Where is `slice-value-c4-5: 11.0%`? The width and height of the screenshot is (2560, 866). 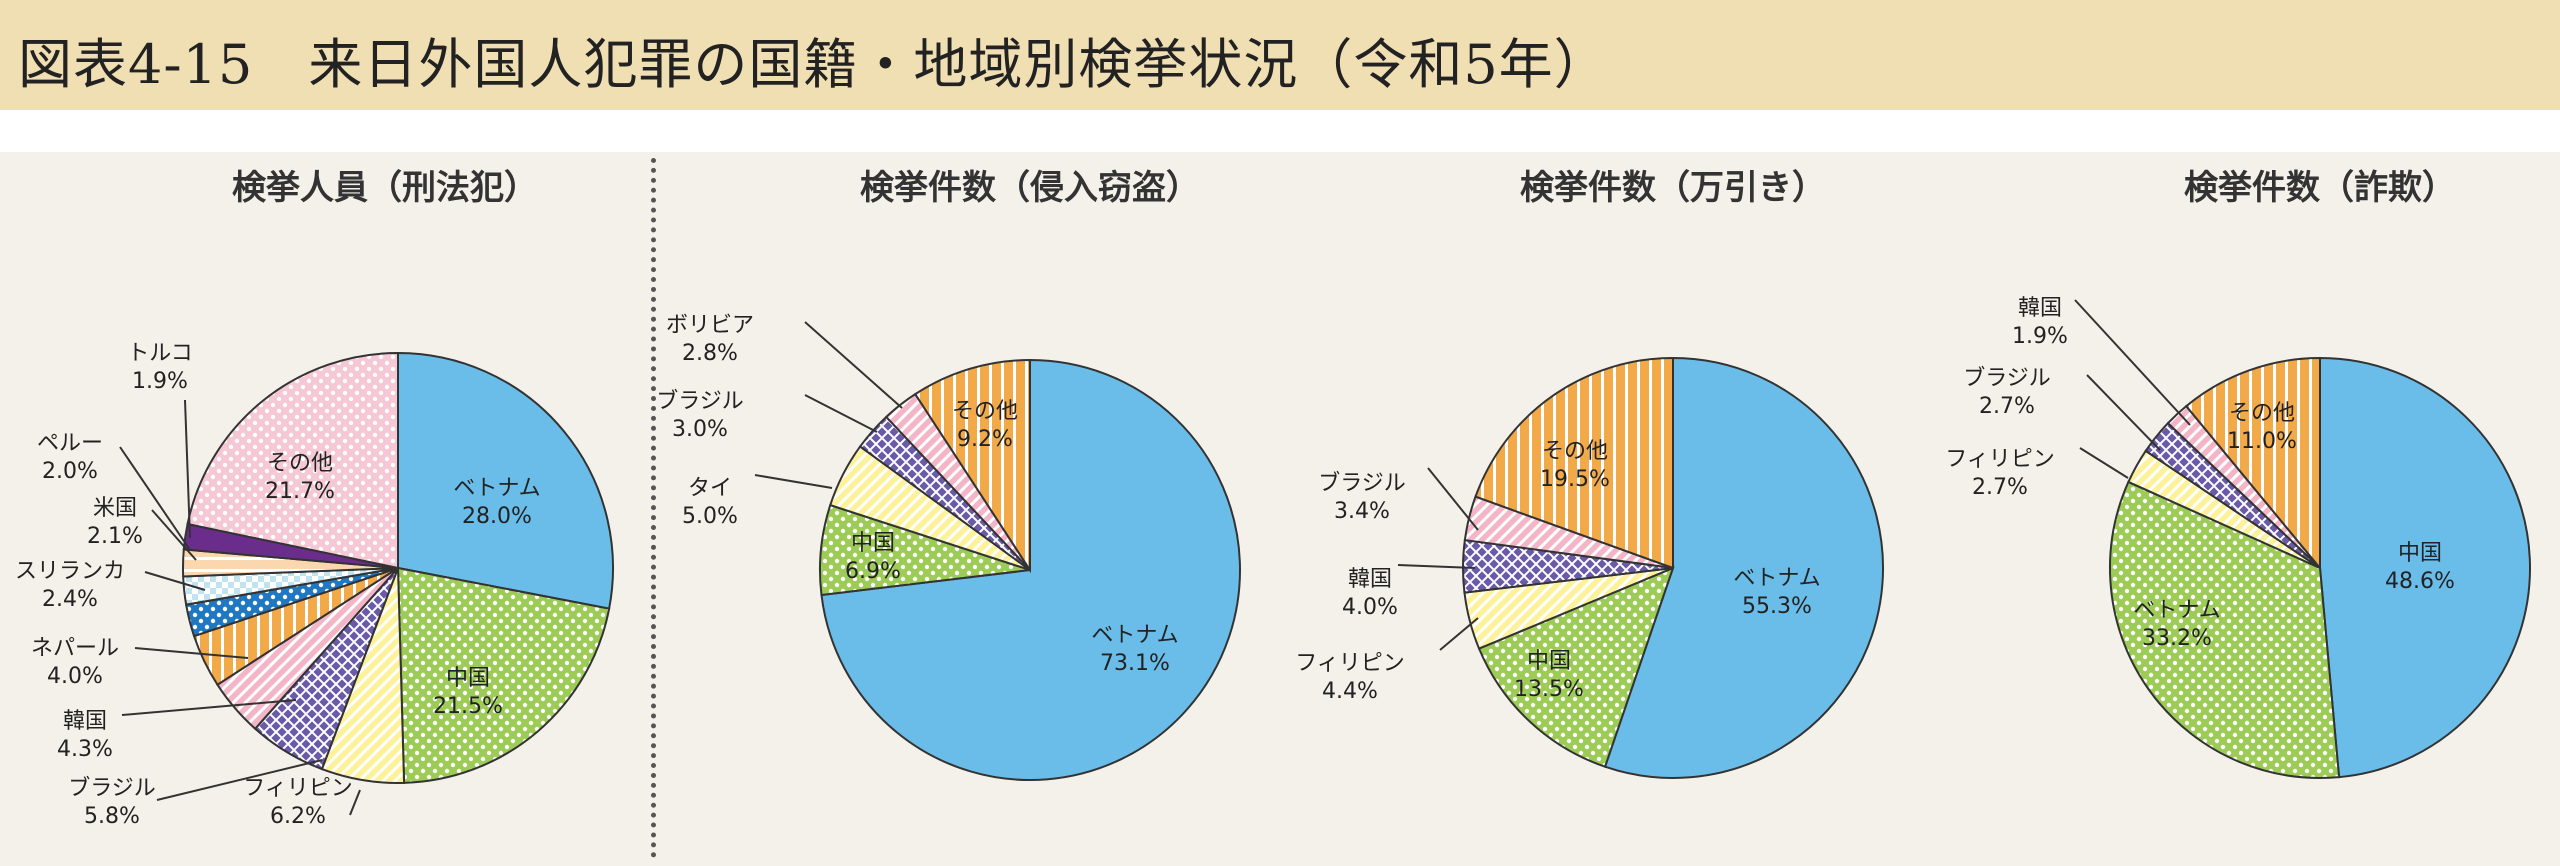
slice-value-c4-5: 11.0% is located at coordinates (2262, 441).